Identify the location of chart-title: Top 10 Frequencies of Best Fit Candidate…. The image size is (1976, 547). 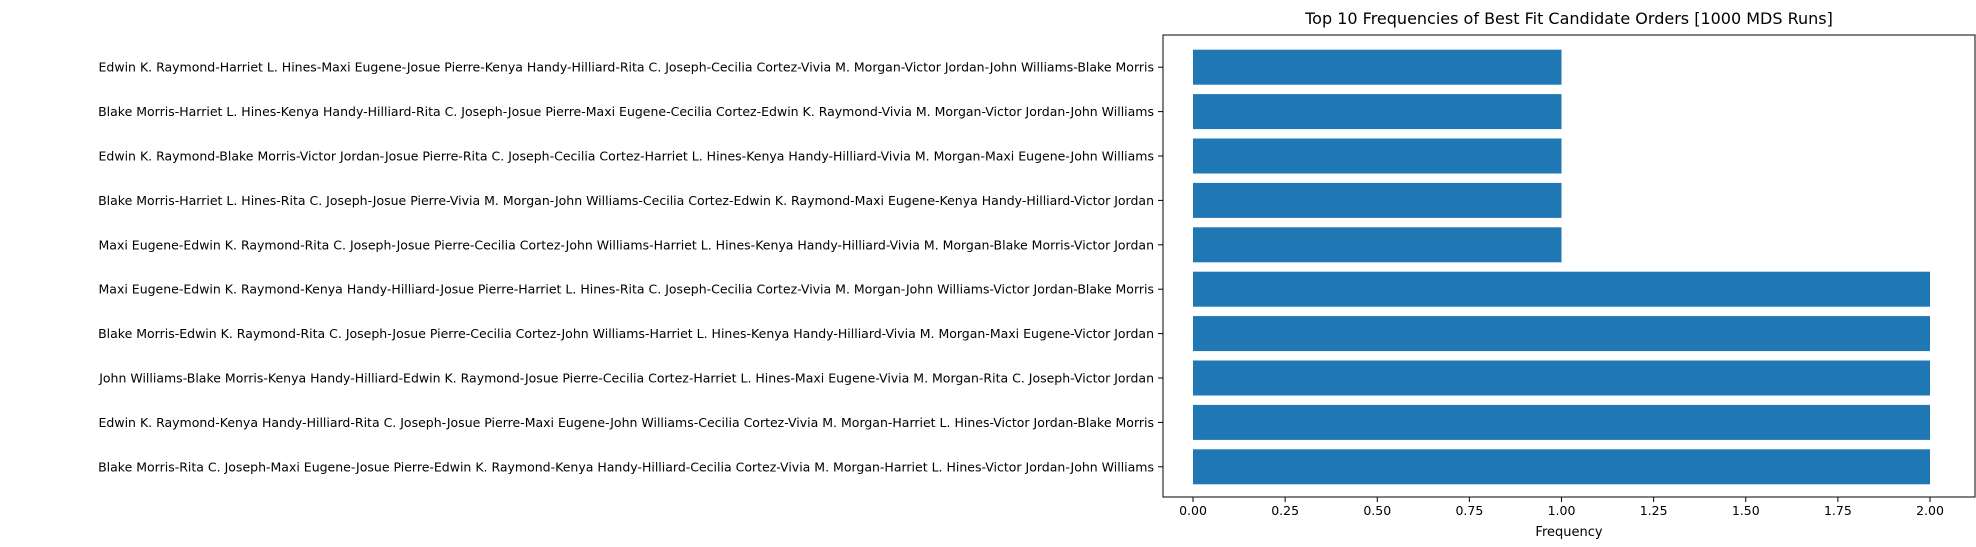
(1568, 18).